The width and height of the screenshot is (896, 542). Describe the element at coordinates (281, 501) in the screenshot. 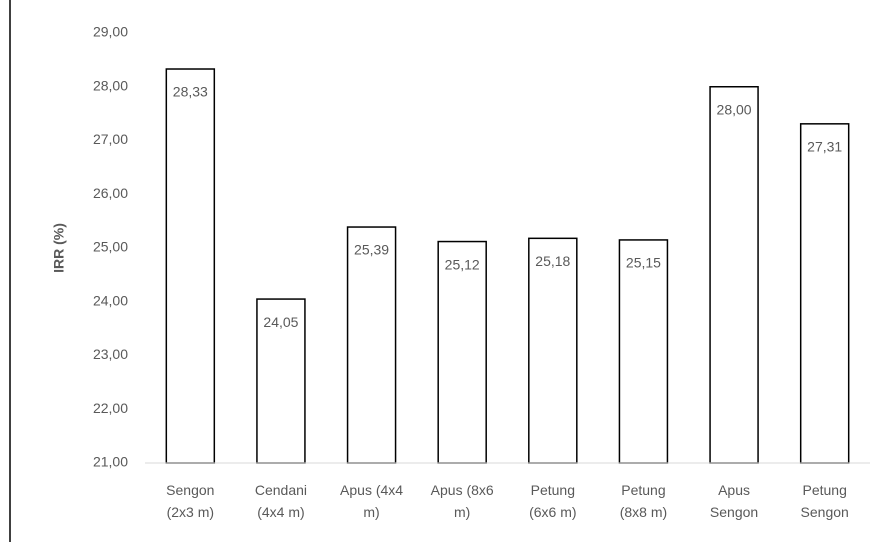

I see `x-tick-label: Cendani (4x4 m)` at that location.